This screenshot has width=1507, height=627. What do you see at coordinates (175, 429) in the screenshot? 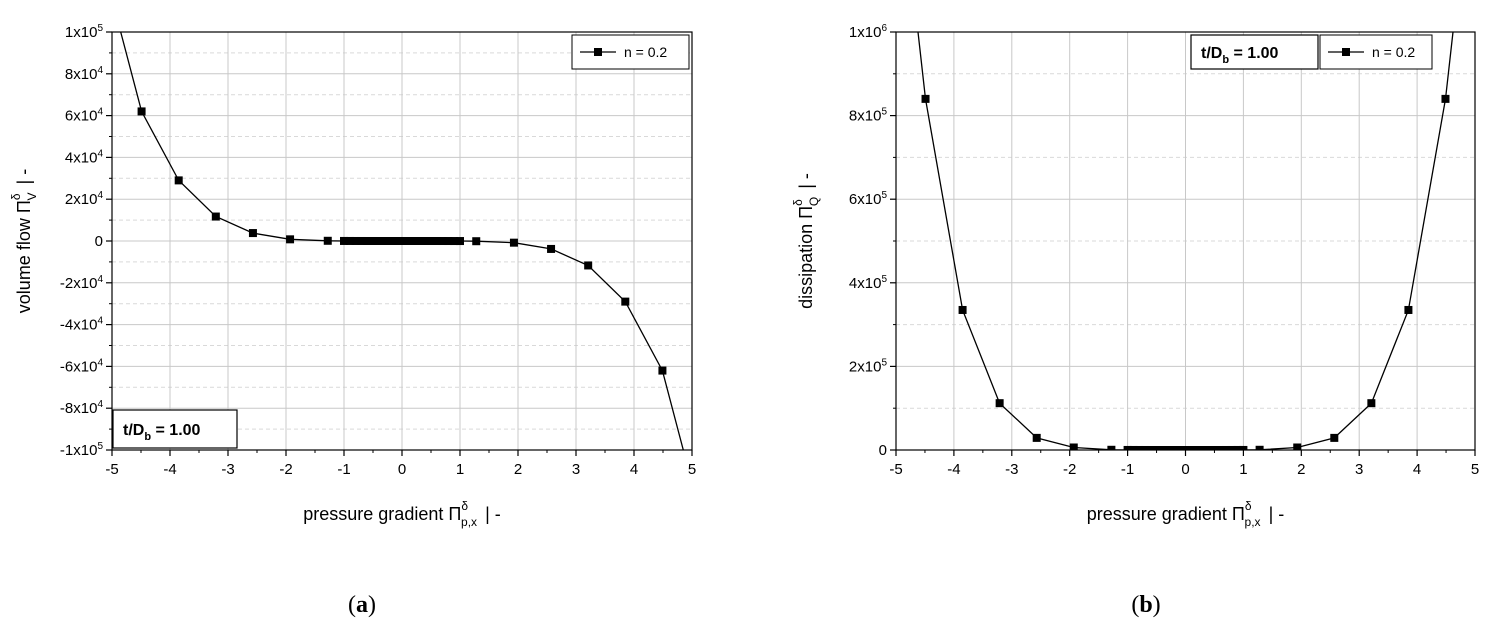
I see `annotation: t/Db = 1.00` at bounding box center [175, 429].